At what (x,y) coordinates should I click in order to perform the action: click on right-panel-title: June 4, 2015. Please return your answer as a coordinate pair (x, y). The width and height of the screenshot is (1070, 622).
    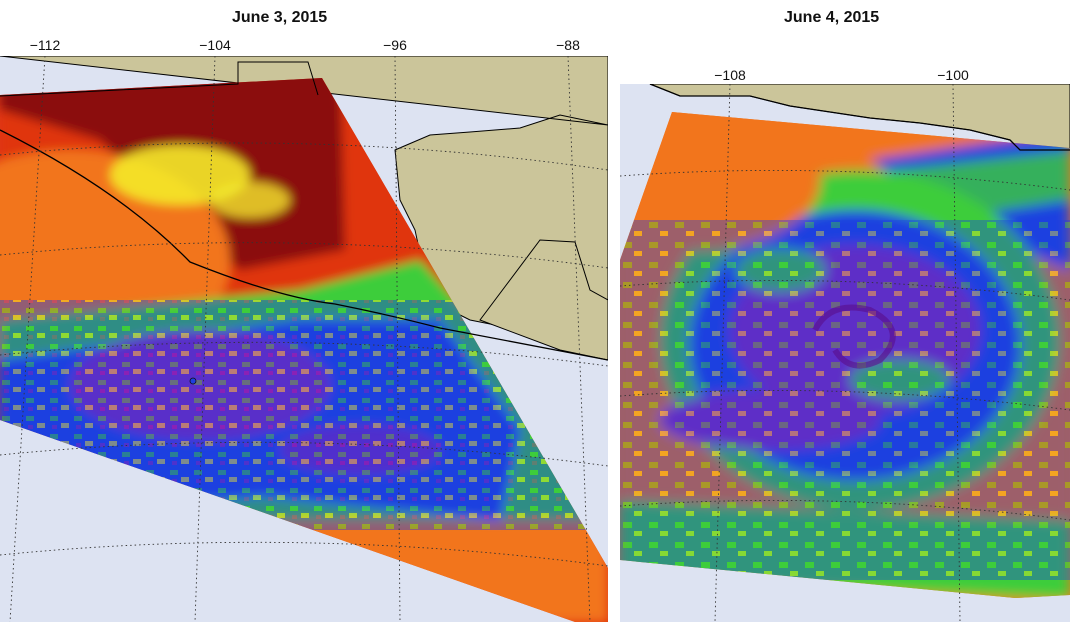
    Looking at the image, I should click on (832, 17).